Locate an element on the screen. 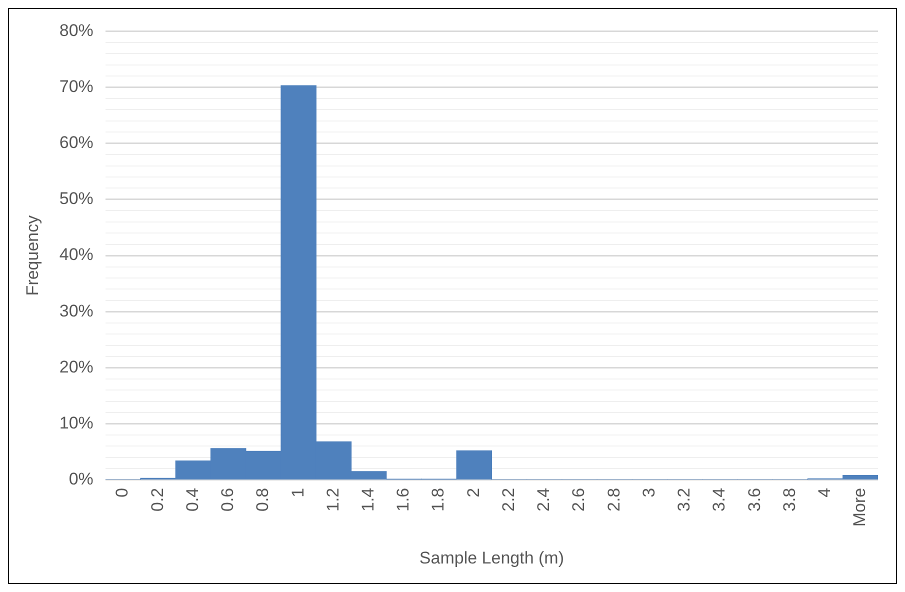  x-tick-label: 2.8 is located at coordinates (614, 500).